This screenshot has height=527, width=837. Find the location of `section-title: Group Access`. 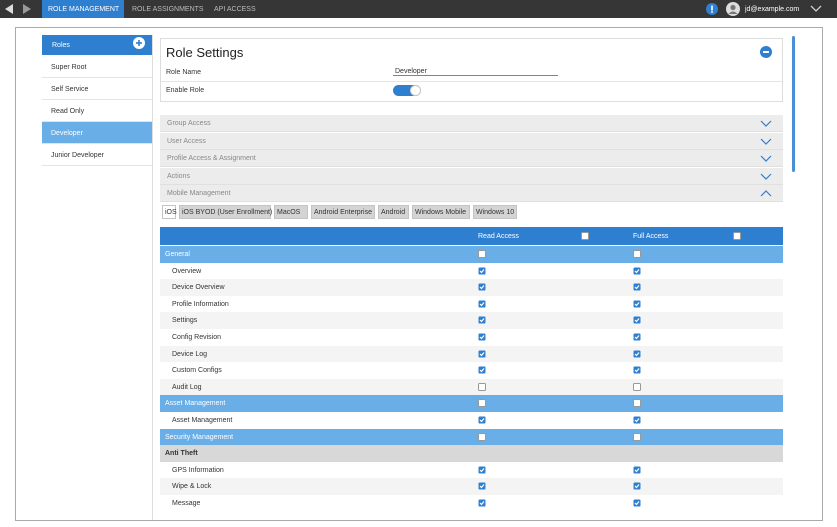

section-title: Group Access is located at coordinates (189, 123).